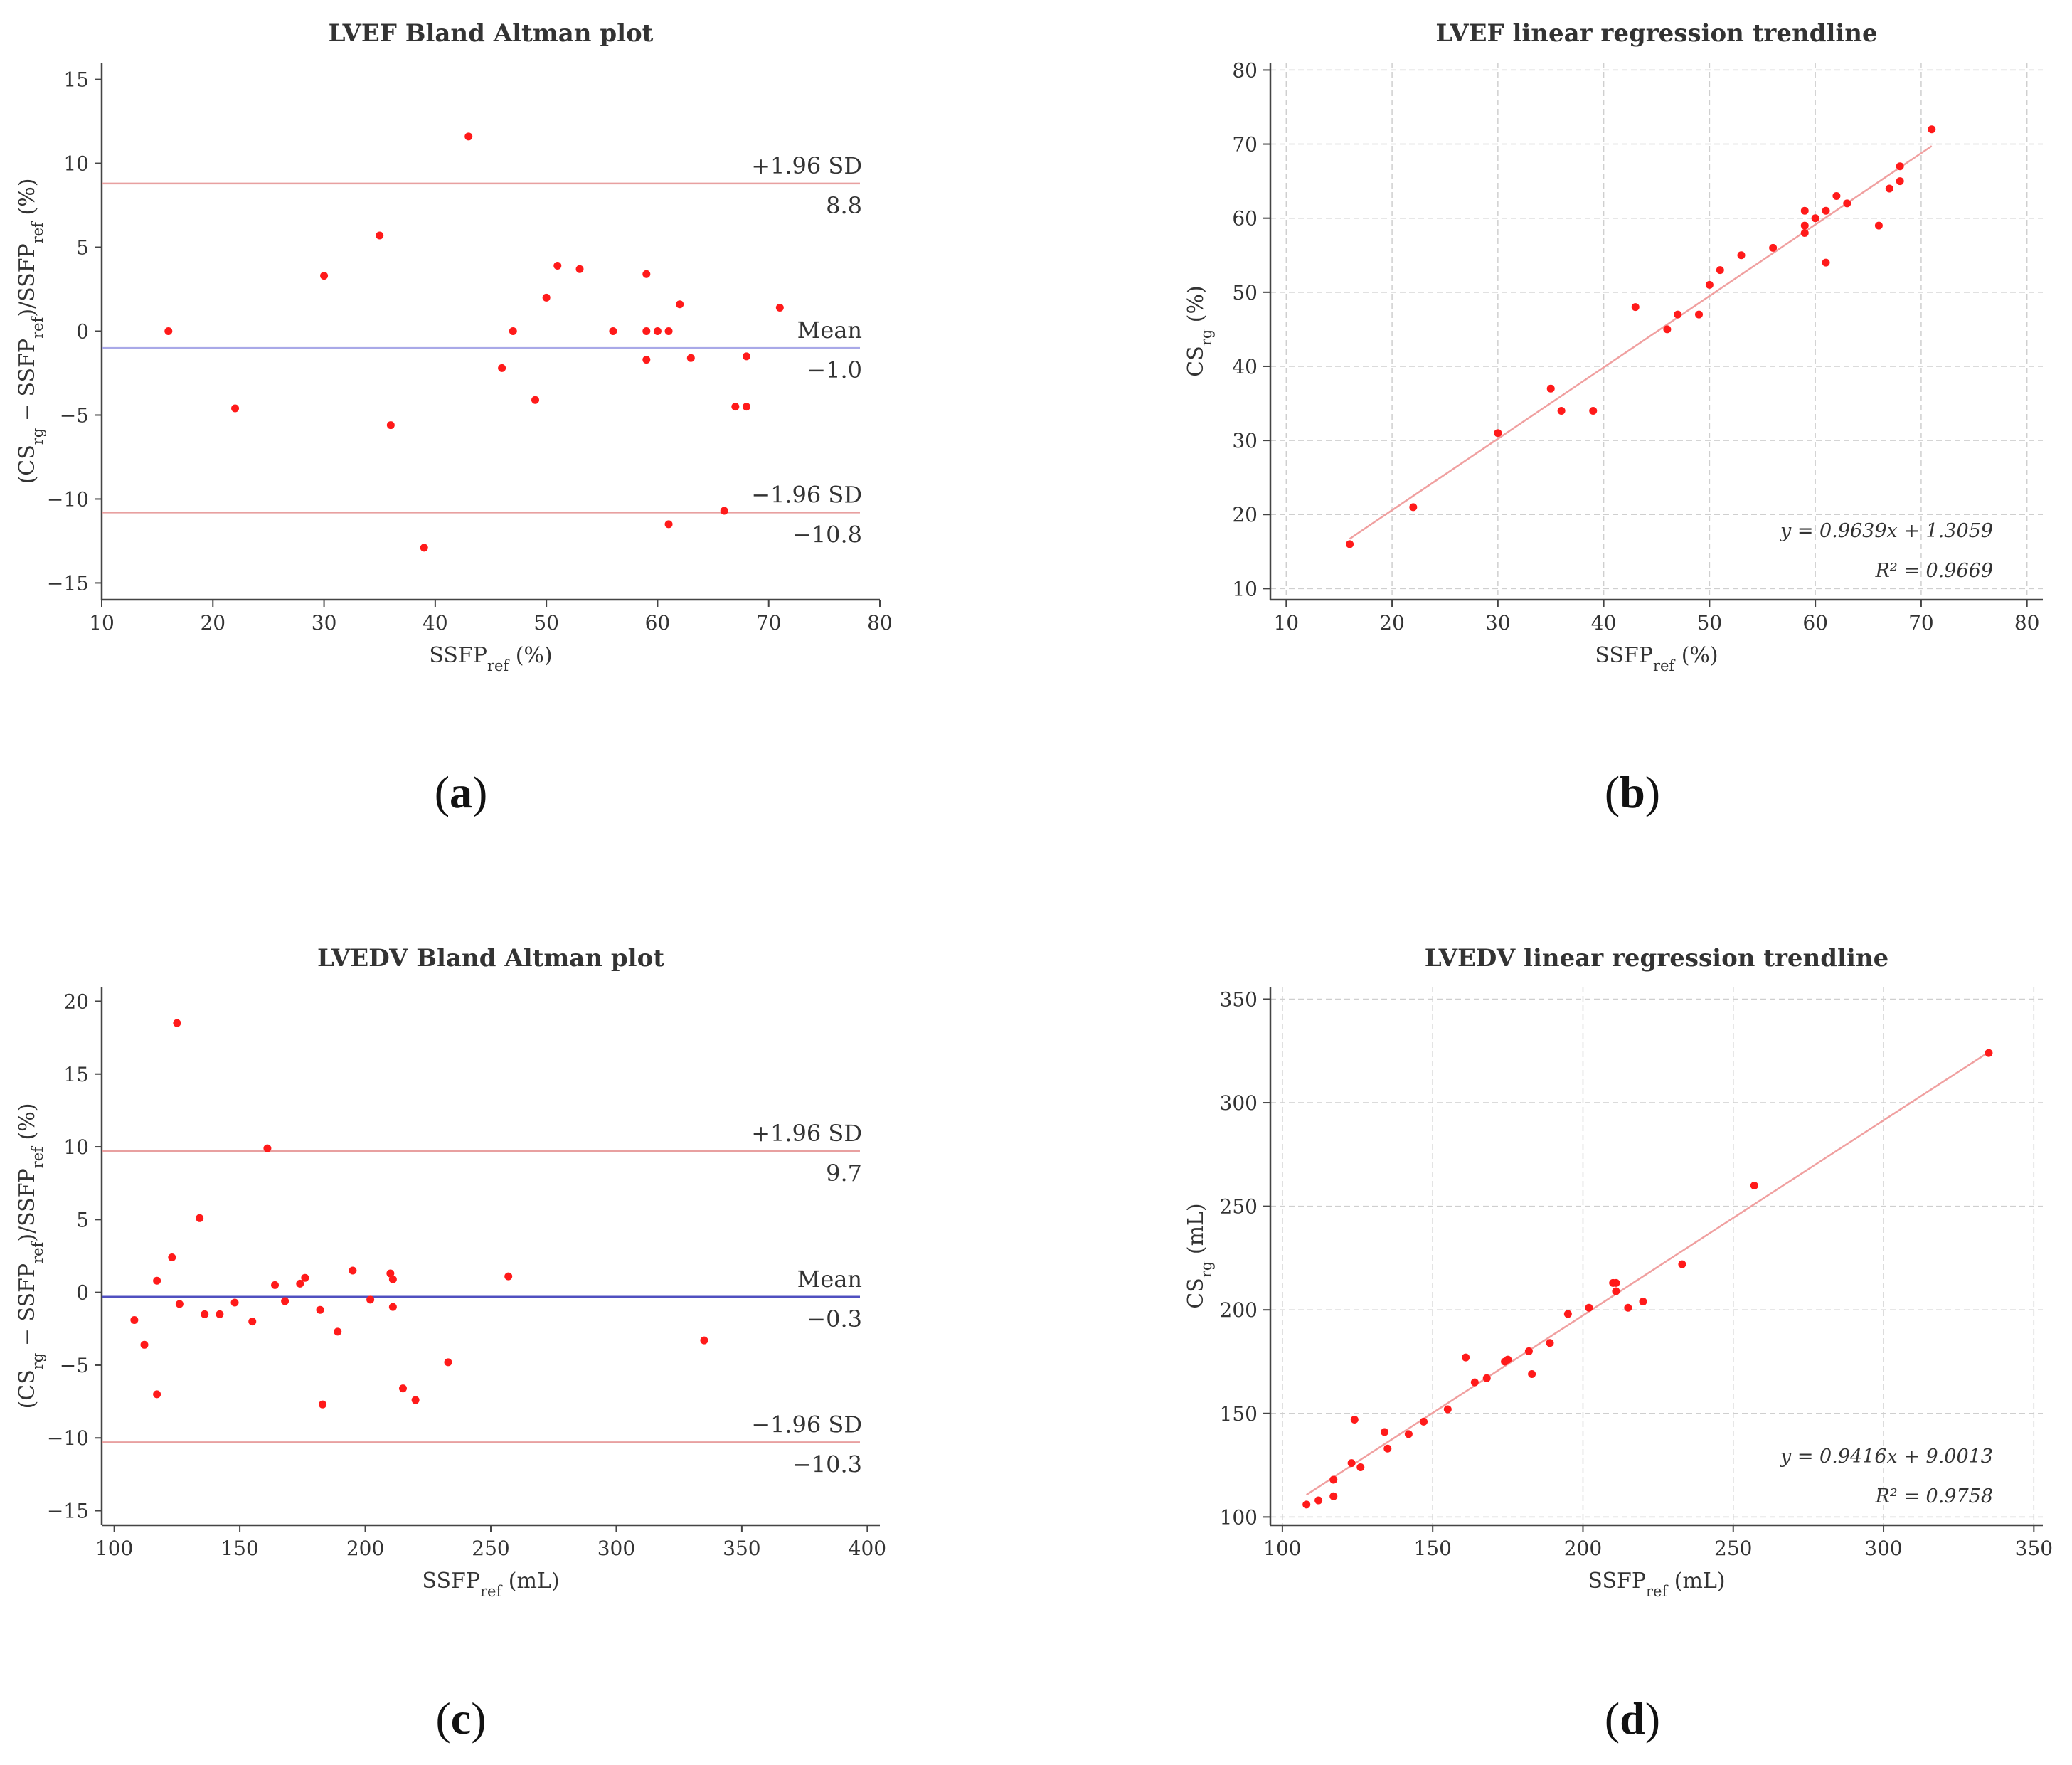  I want to click on y-tick-label: −10, so click(68, 499).